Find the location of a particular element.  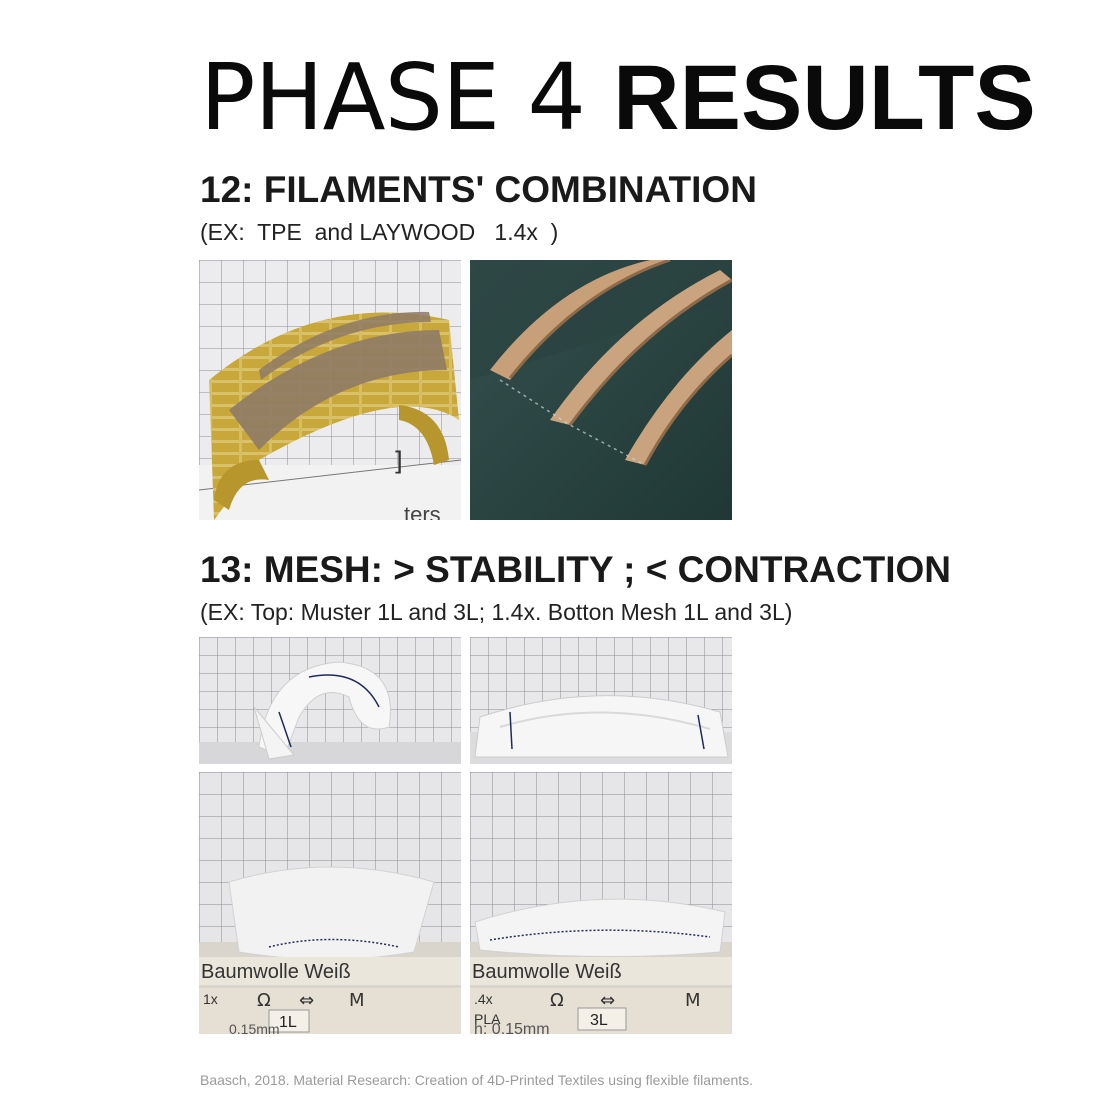

photo-label-baumwolle-a: Baumwolle Weiß is located at coordinates (276, 972).